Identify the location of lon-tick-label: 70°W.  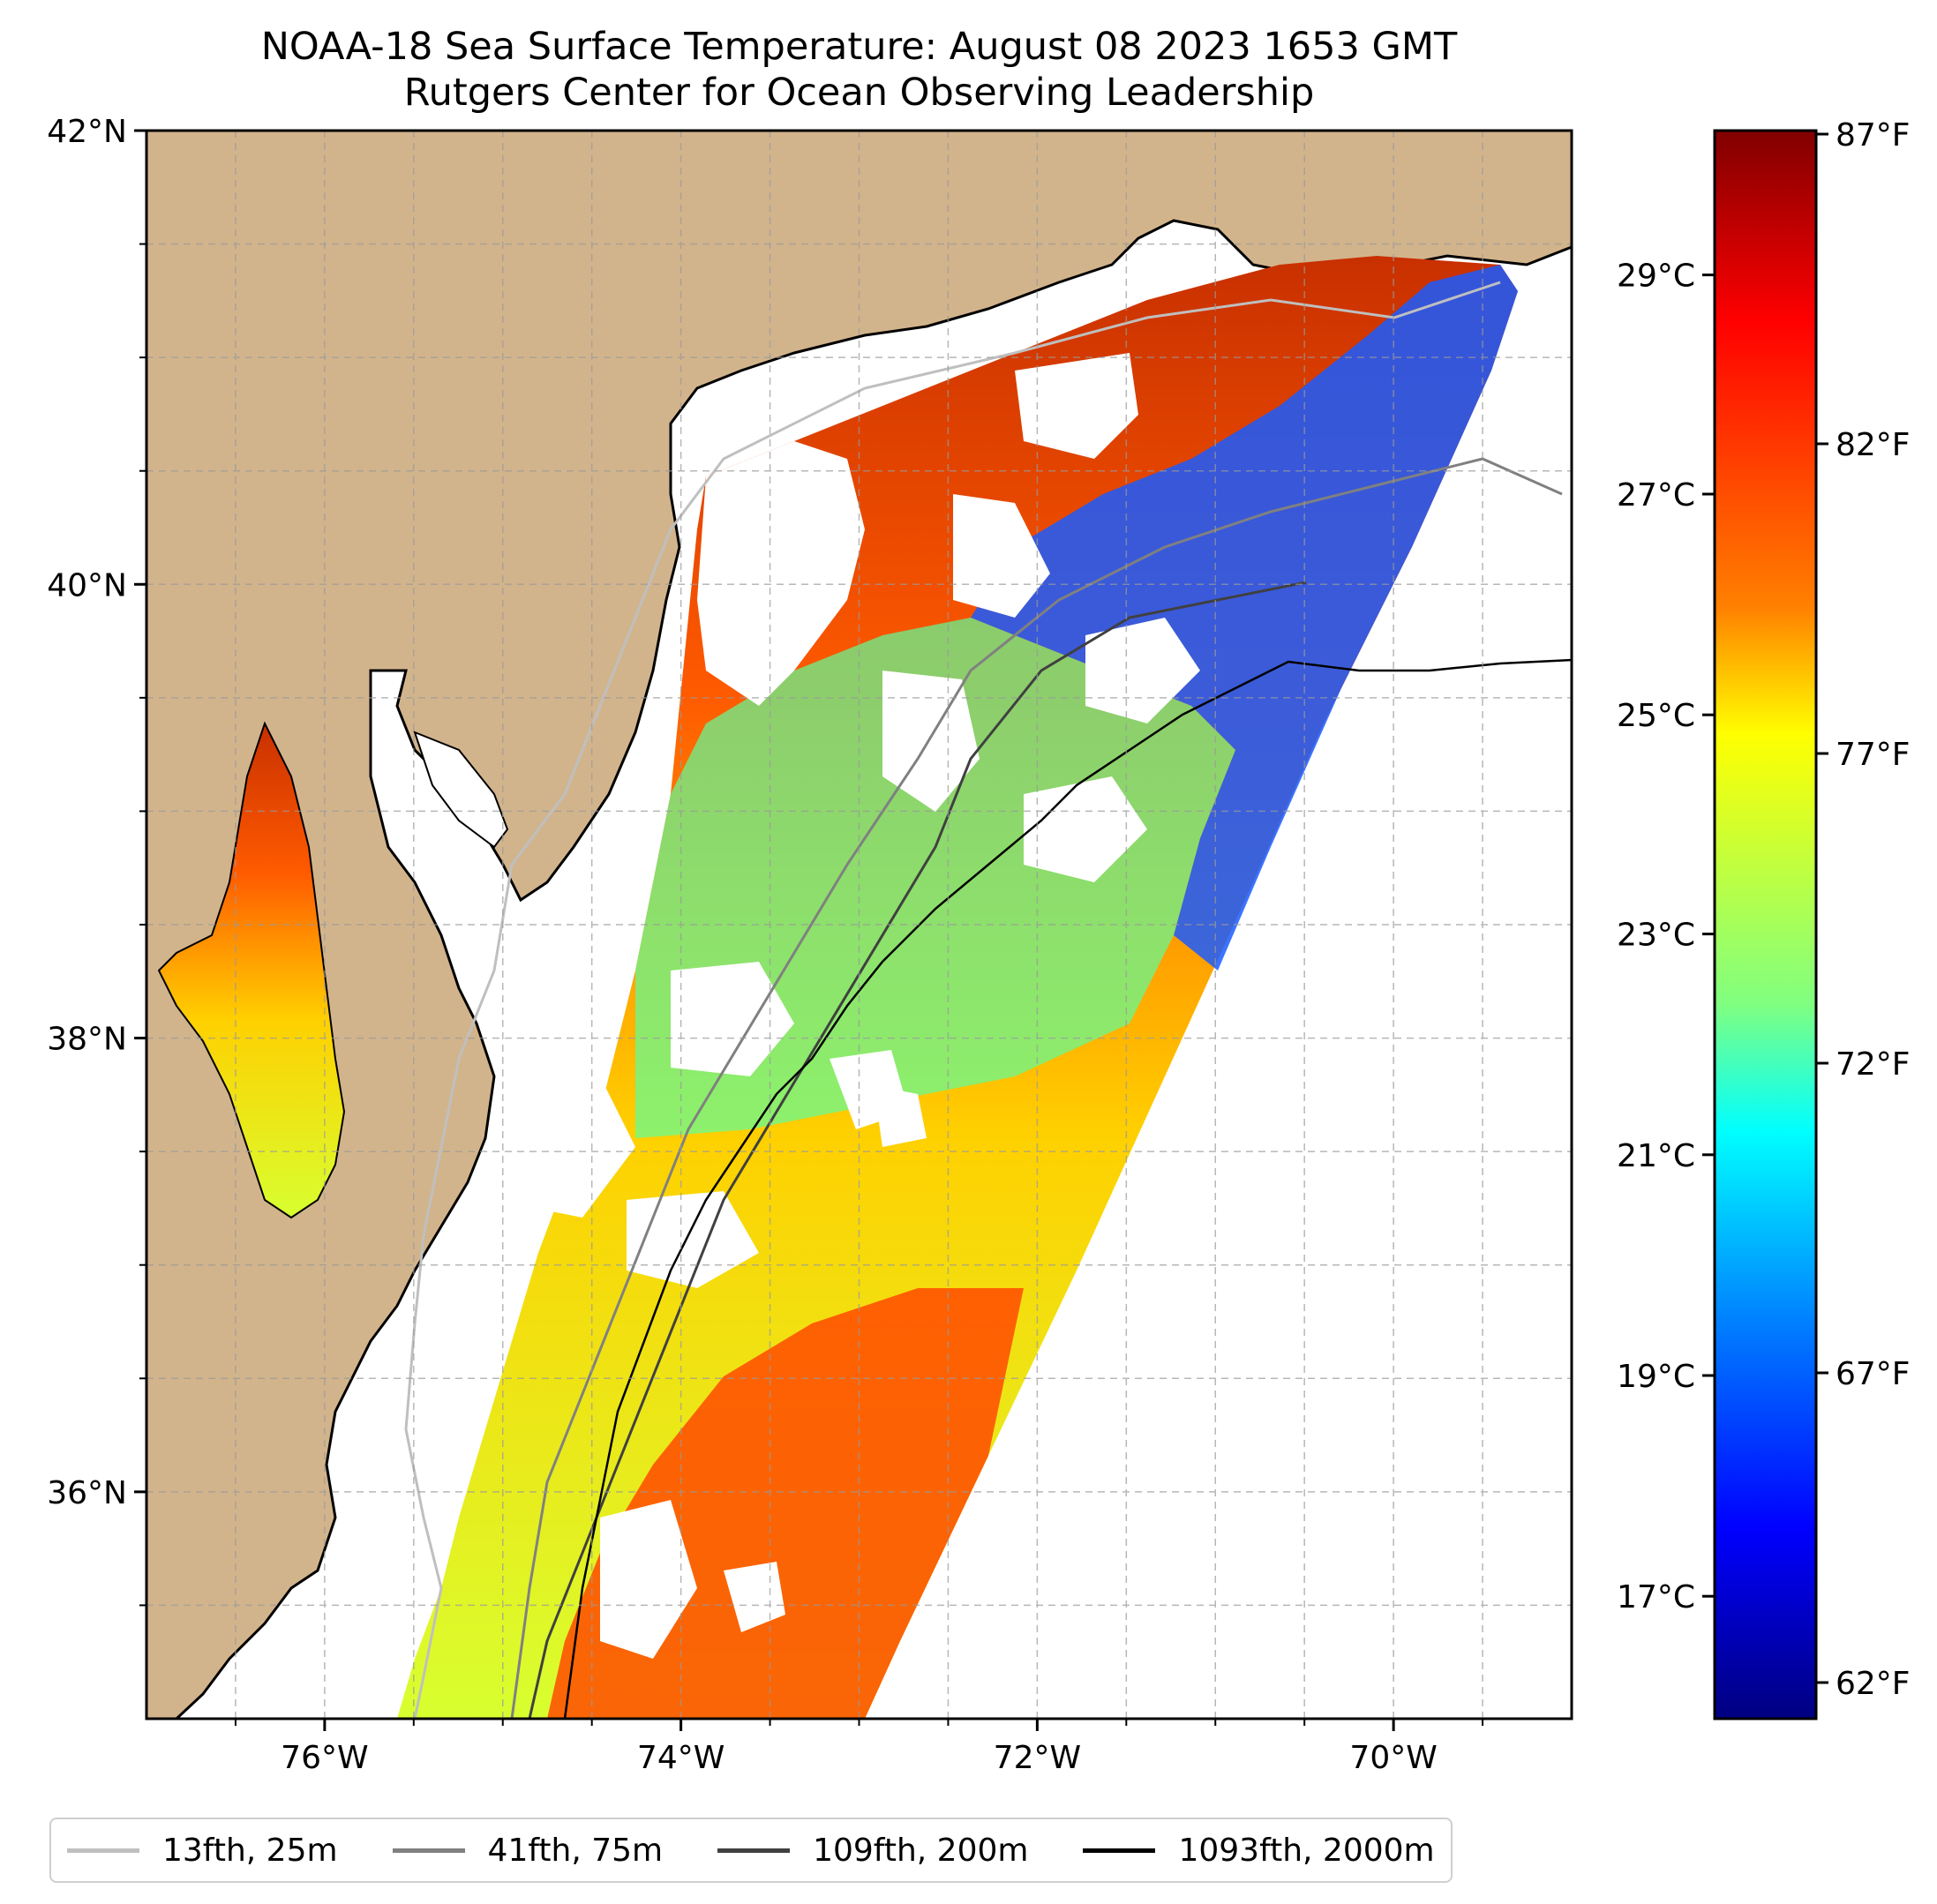
(1393, 1758).